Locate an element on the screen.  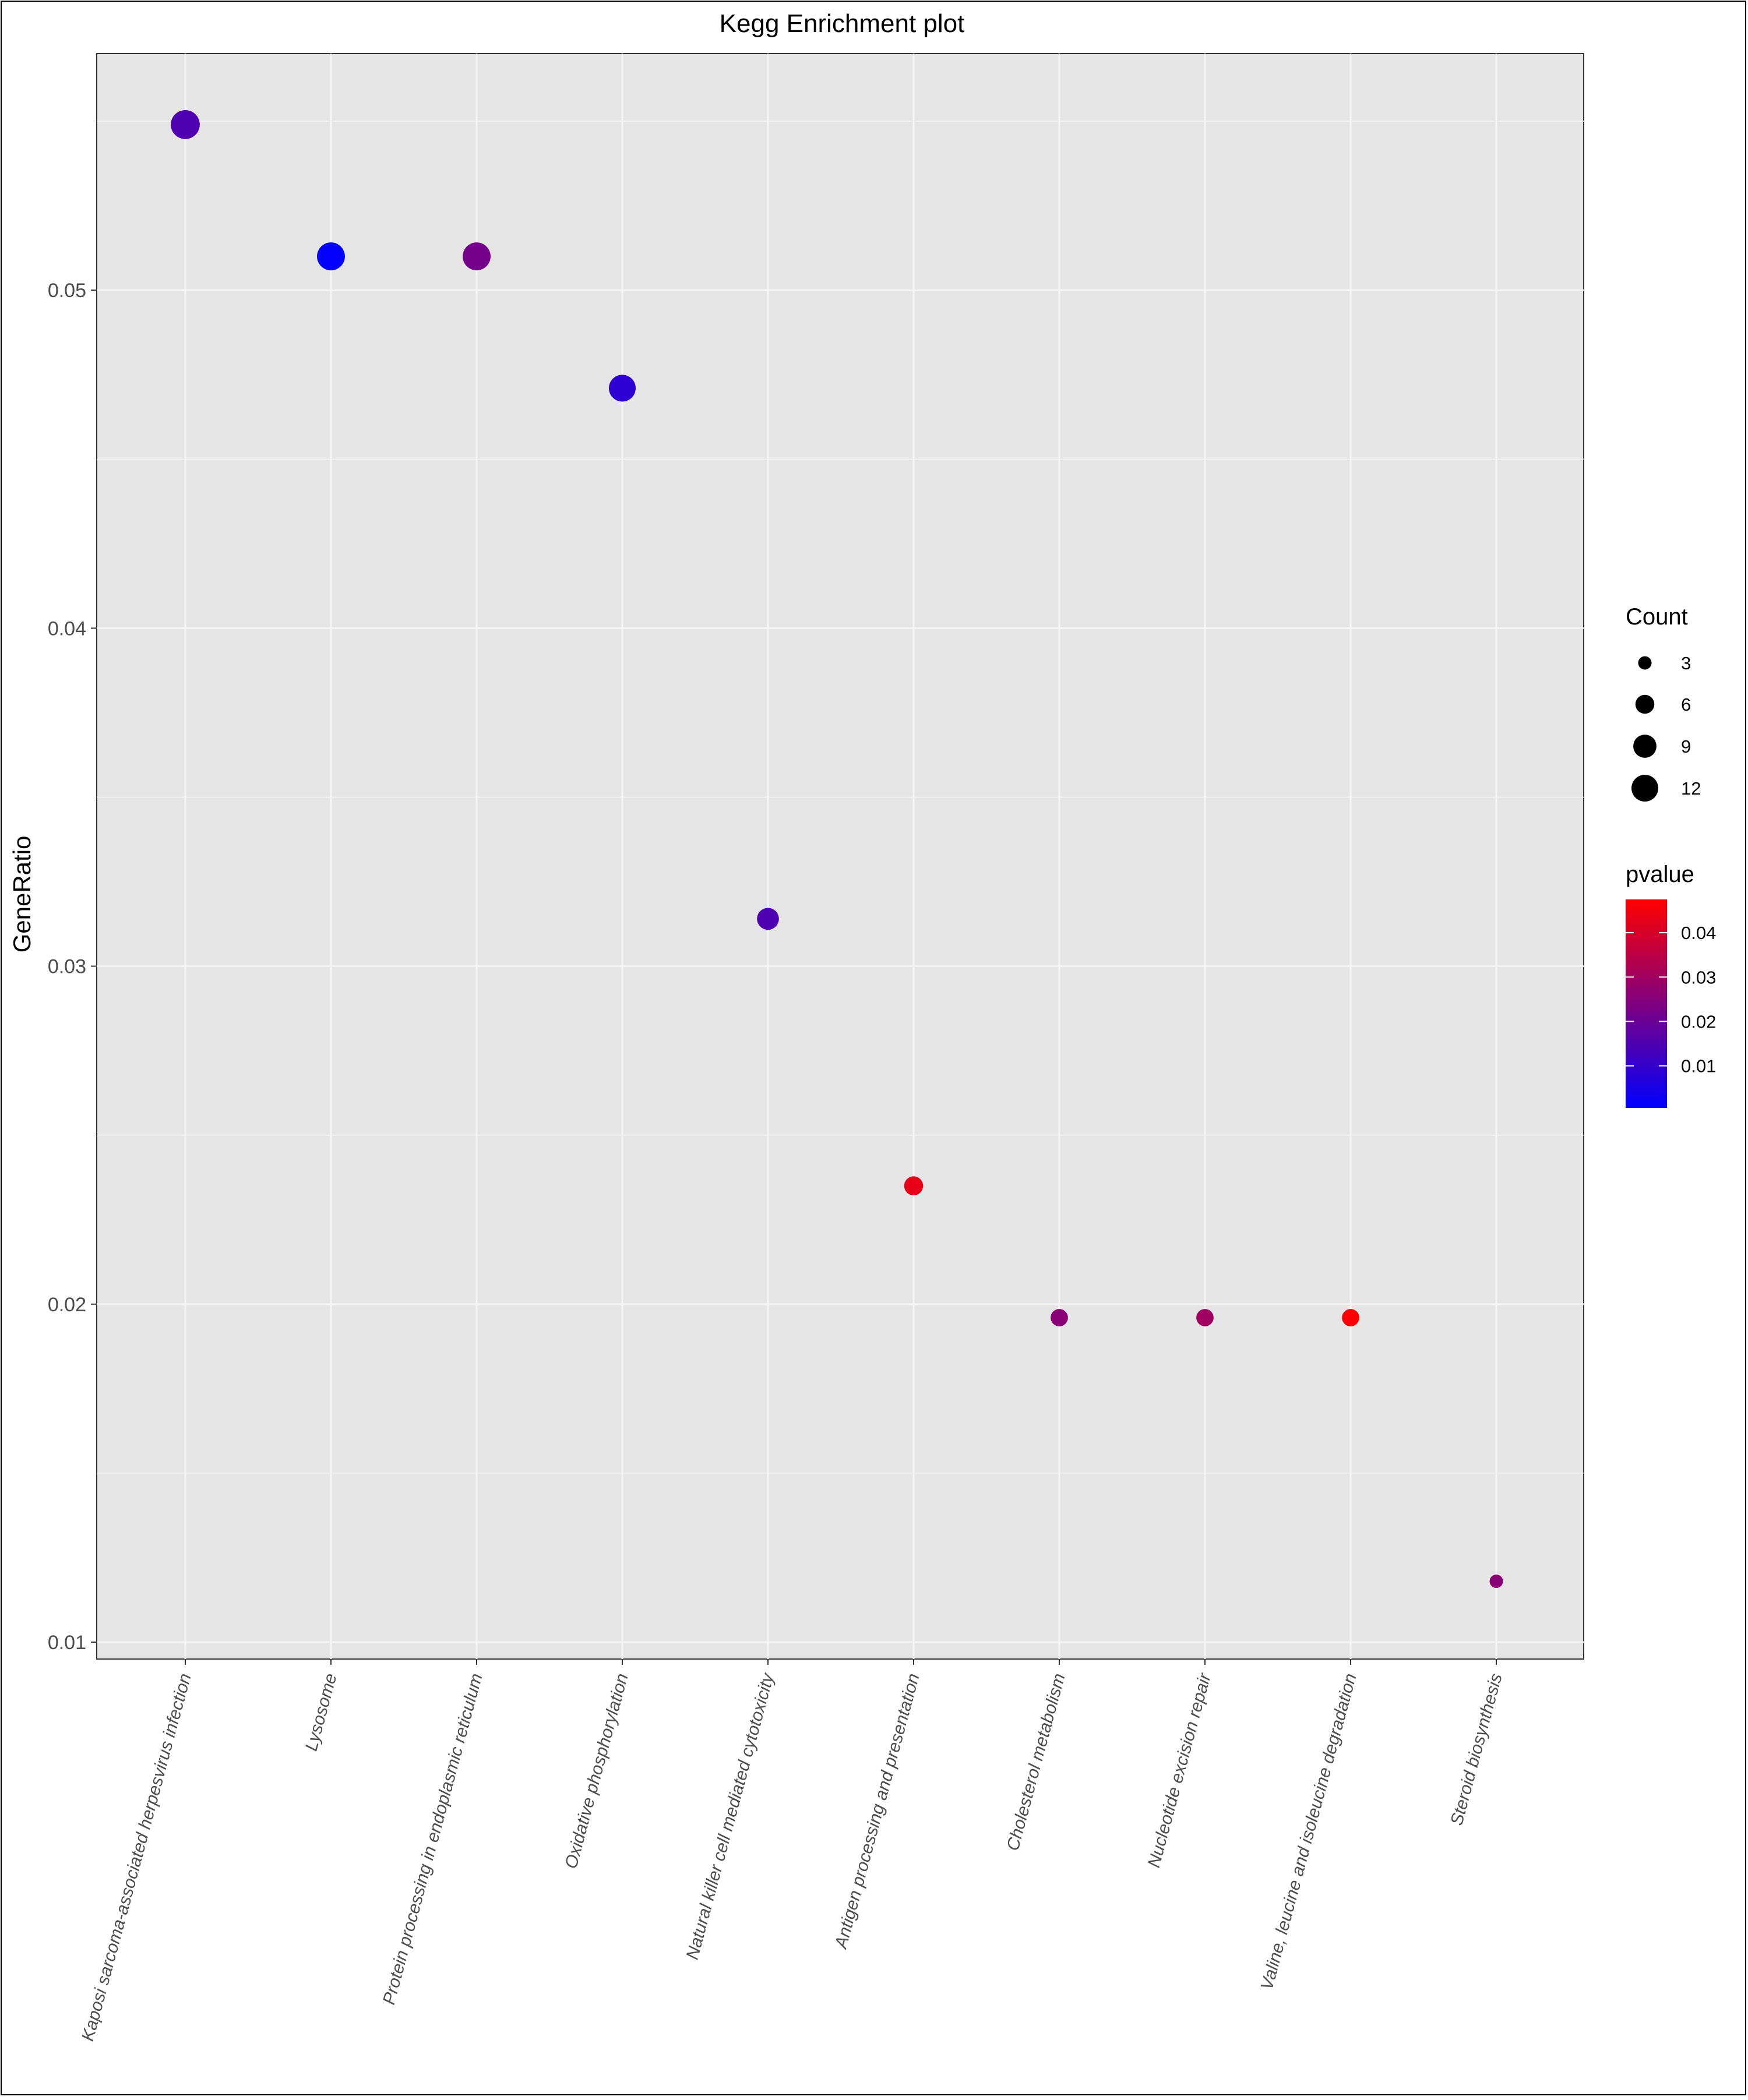
x-tick-label: Lysosome is located at coordinates (321, 1712).